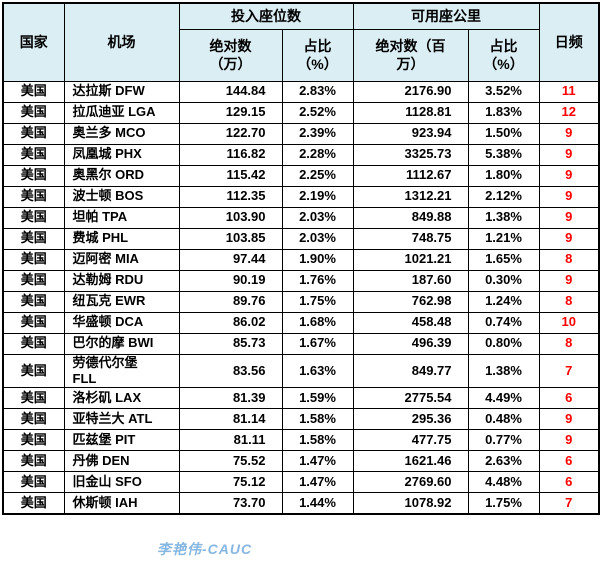 The width and height of the screenshot is (600, 564). Describe the element at coordinates (503, 419) in the screenshot. I see `ask-share-cell: 0.48%` at that location.